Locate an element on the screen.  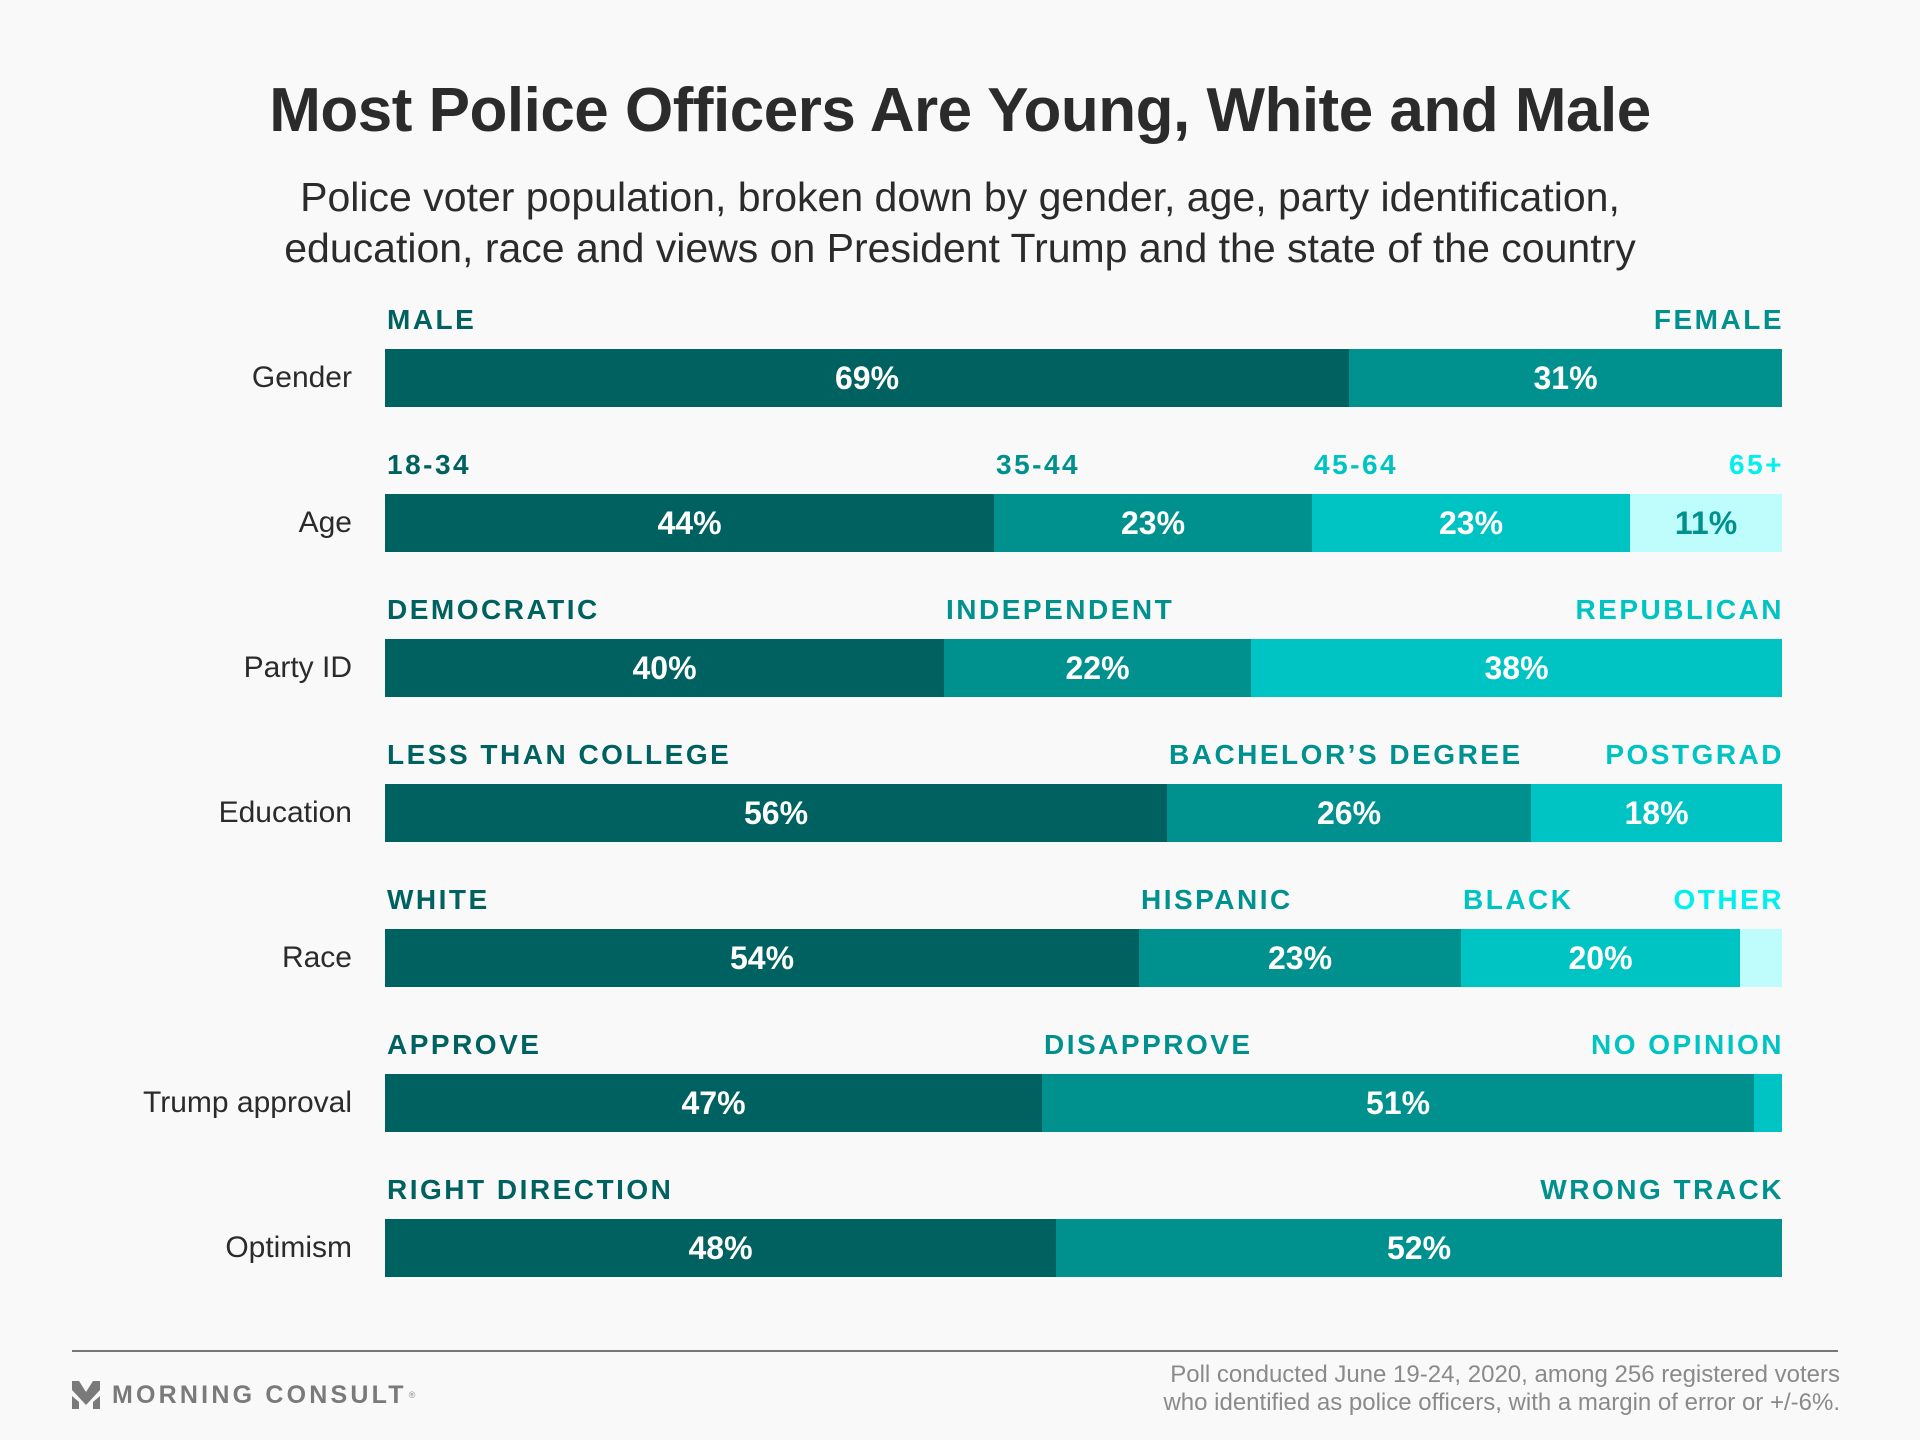
segment-category-label: DISAPPROVE is located at coordinates (1148, 1044).